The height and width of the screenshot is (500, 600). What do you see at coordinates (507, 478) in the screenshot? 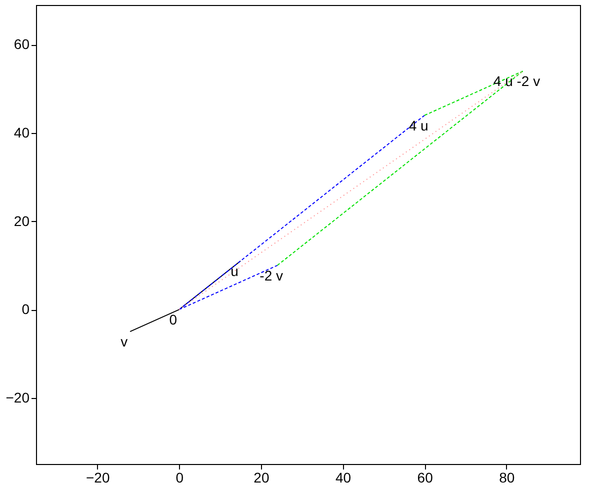
I see `x-tick-label: 80` at bounding box center [507, 478].